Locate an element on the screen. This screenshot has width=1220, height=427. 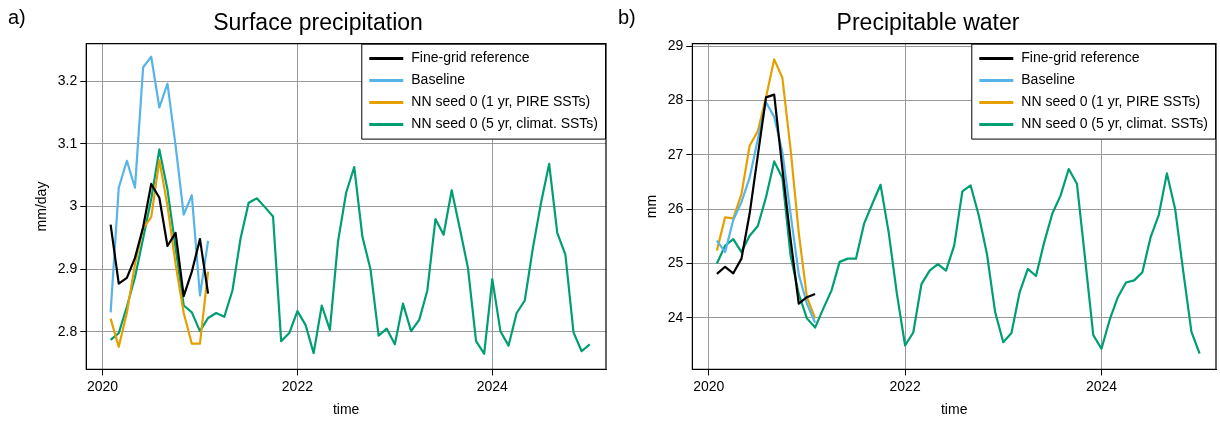
y-tick-label: 29 is located at coordinates (675, 45).